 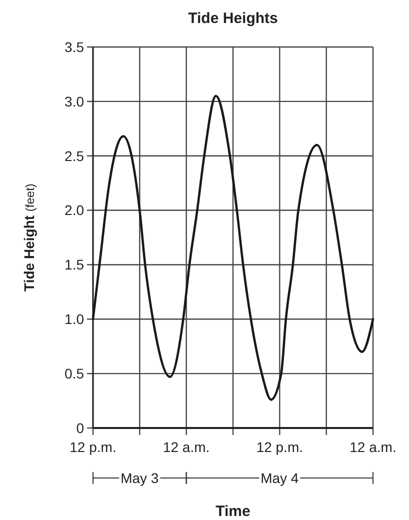 I want to click on y-axis-title: Tide Height (feet), so click(x=29, y=238).